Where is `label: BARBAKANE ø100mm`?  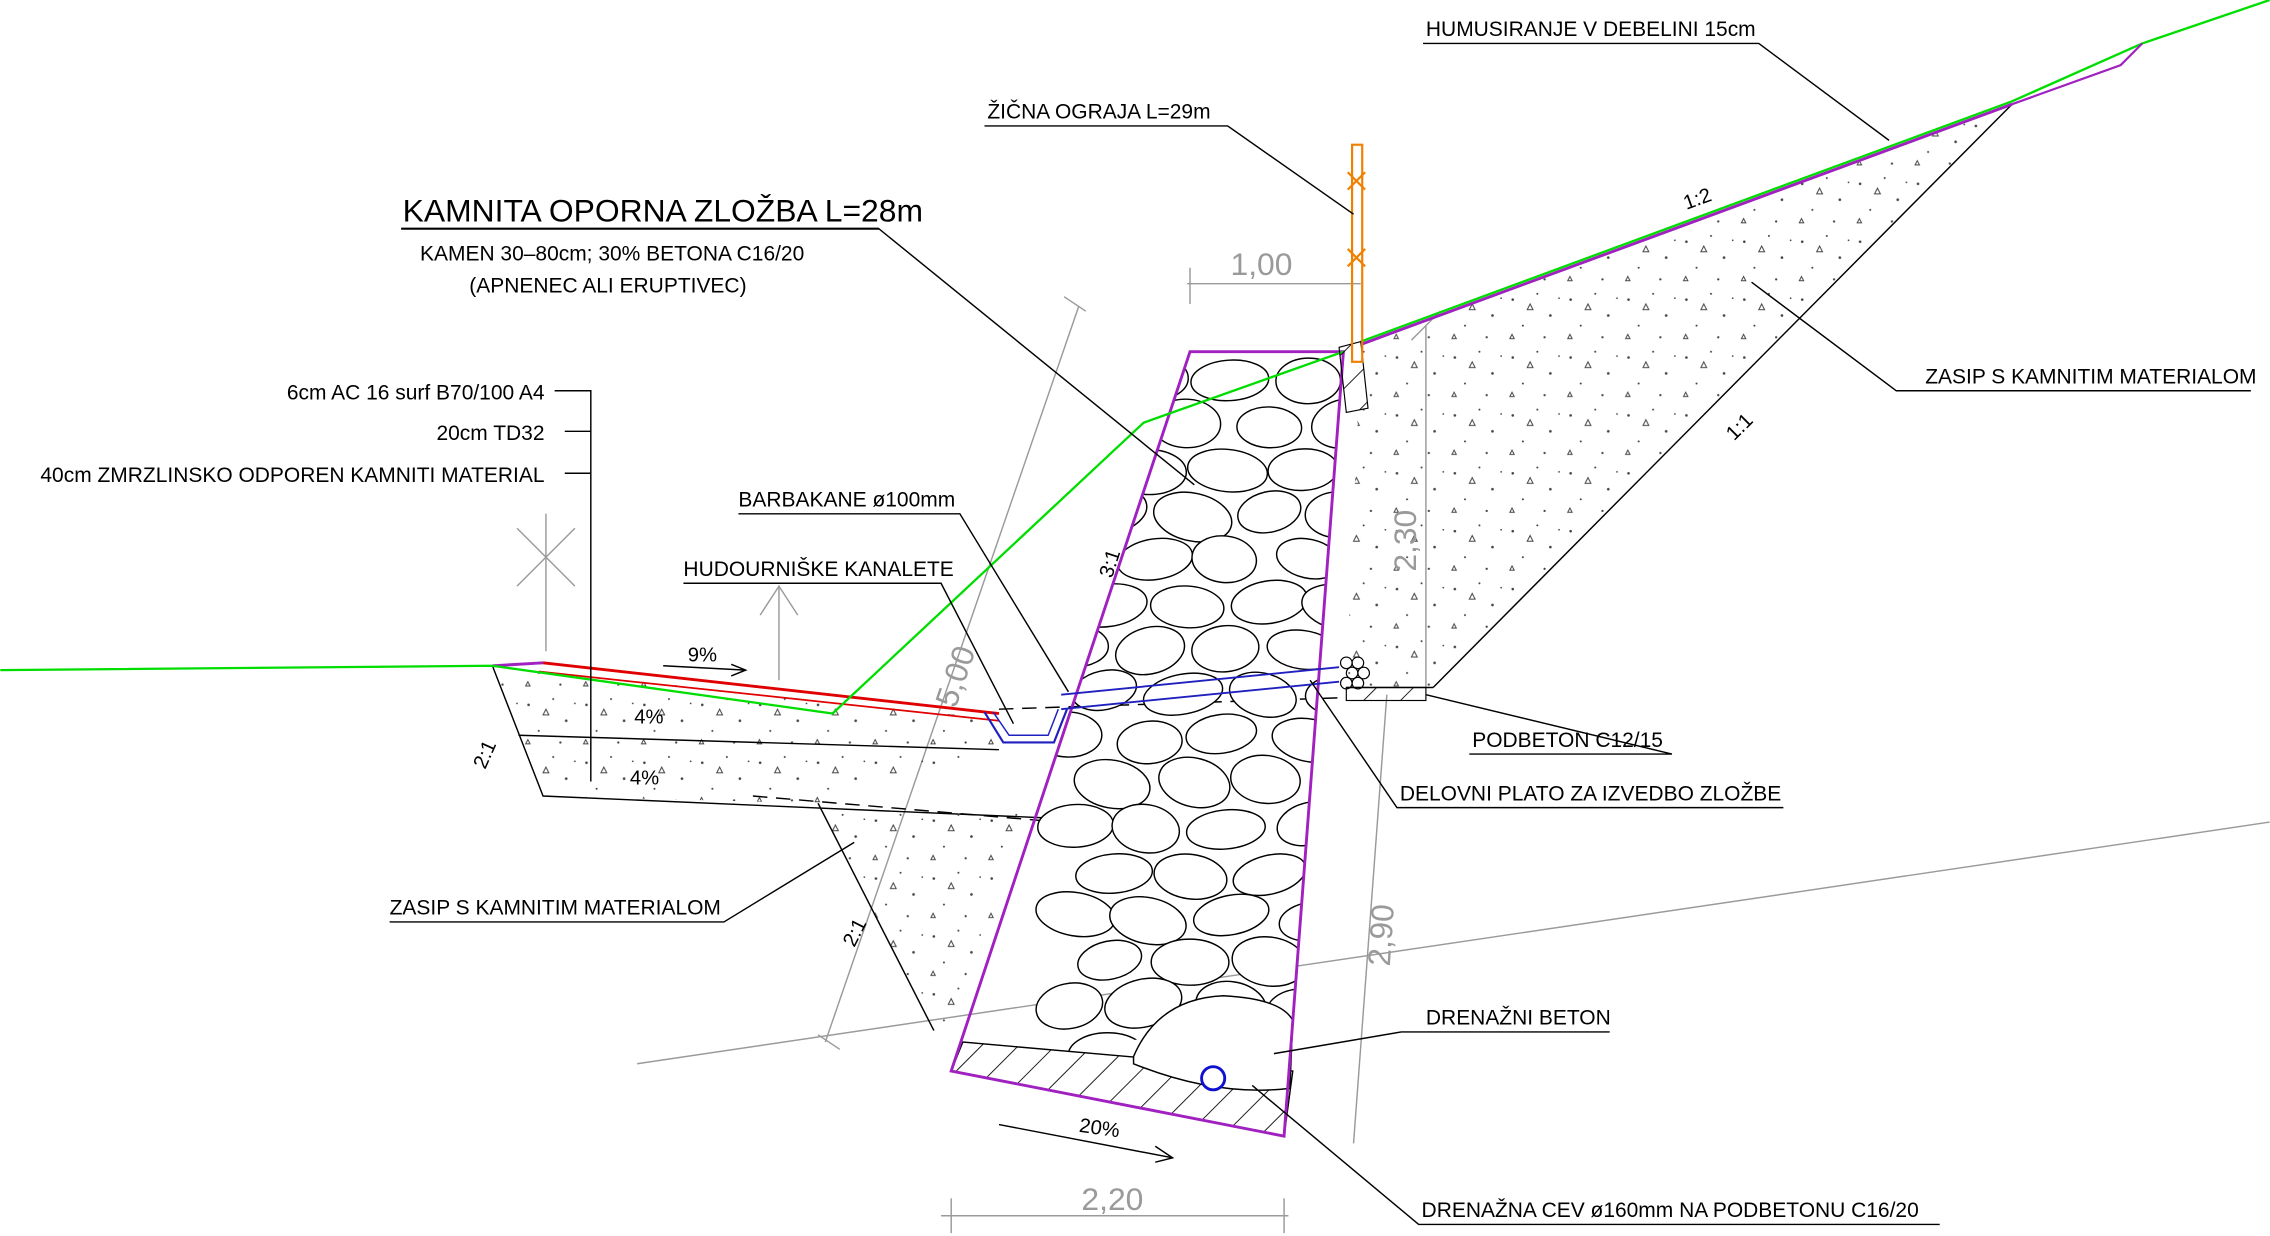
label: BARBAKANE ø100mm is located at coordinates (846, 500).